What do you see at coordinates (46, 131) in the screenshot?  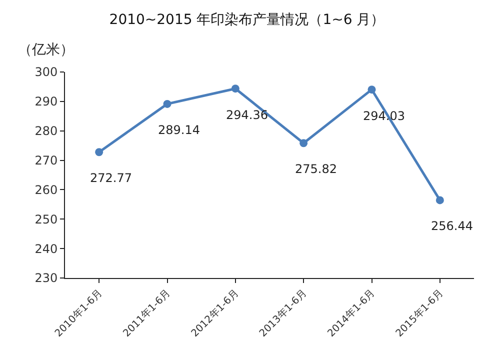 I see `y-tick-label: 280` at bounding box center [46, 131].